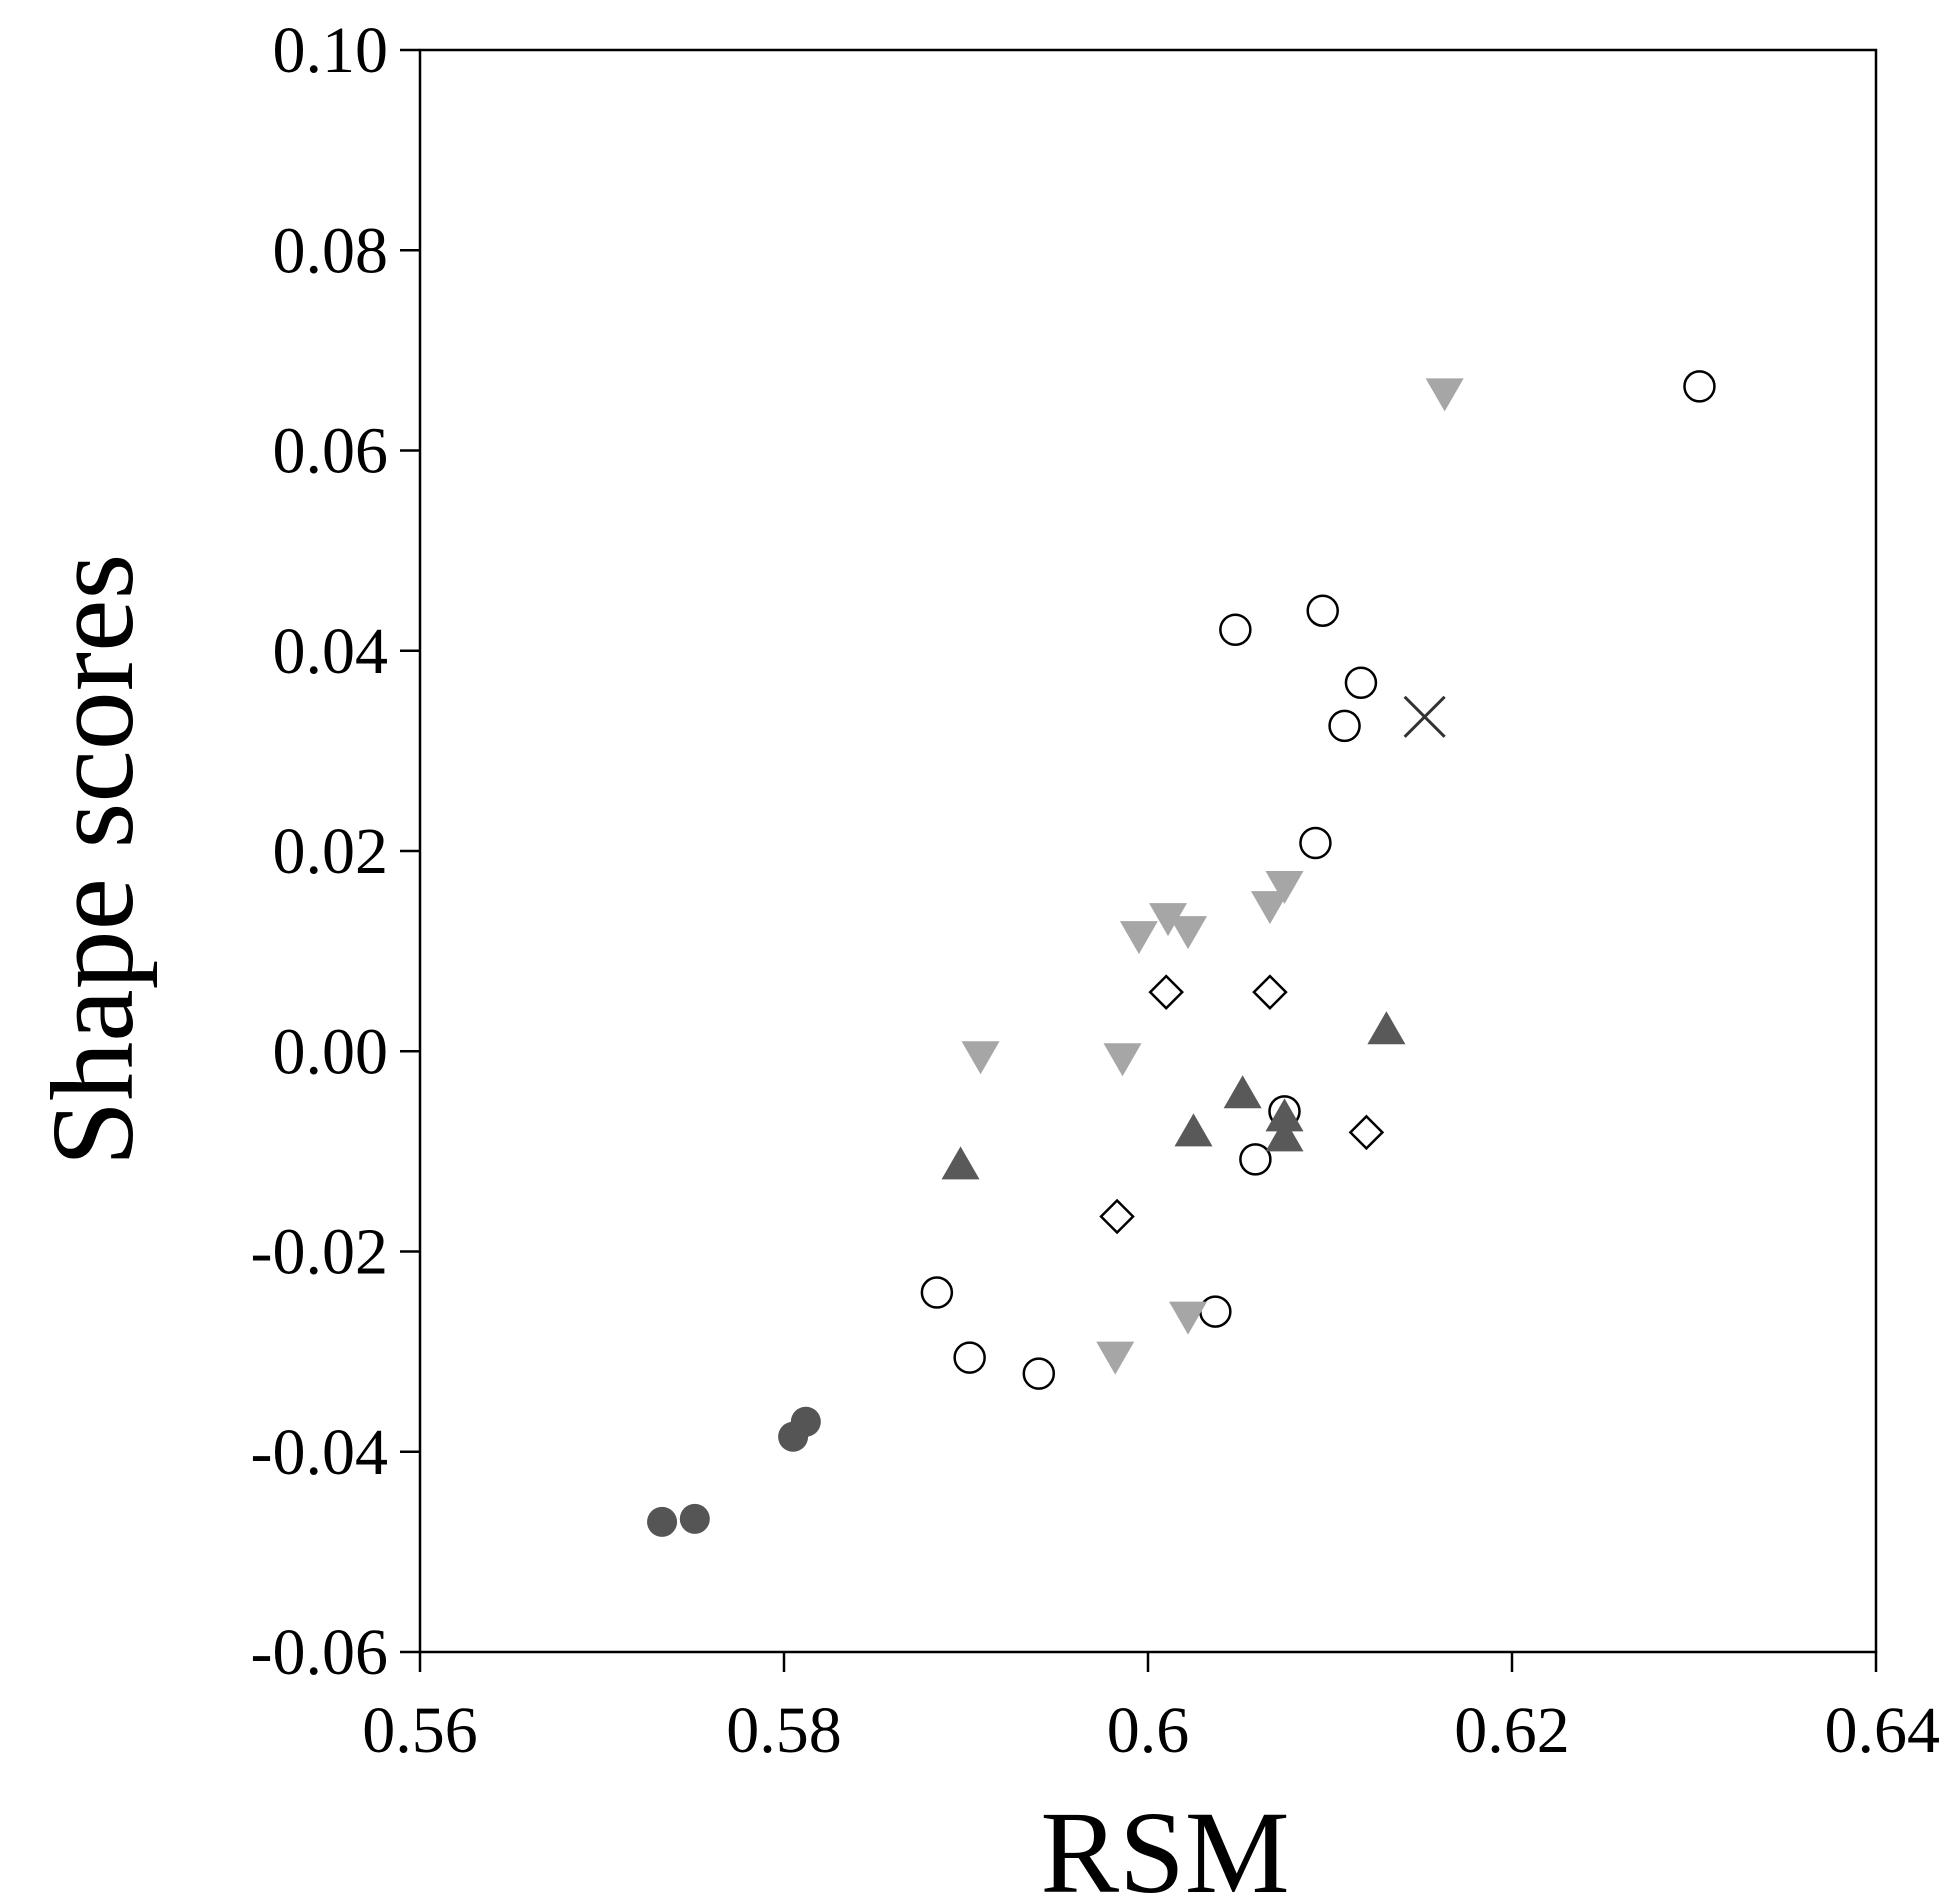  Describe the element at coordinates (331, 651) in the screenshot. I see `y-tick-label: 0.04` at that location.